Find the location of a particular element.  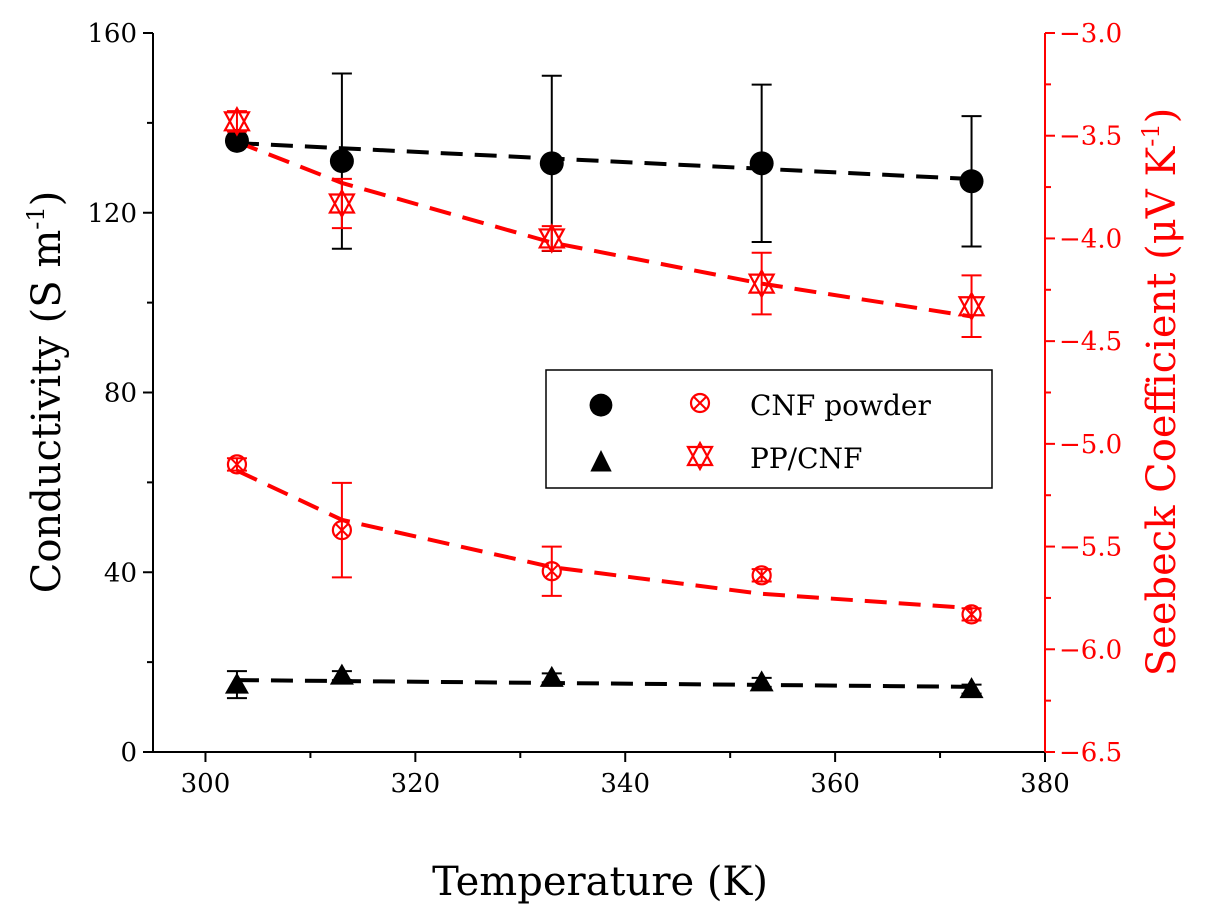

y-right-tick-label: −3.5 is located at coordinates (1090, 137).